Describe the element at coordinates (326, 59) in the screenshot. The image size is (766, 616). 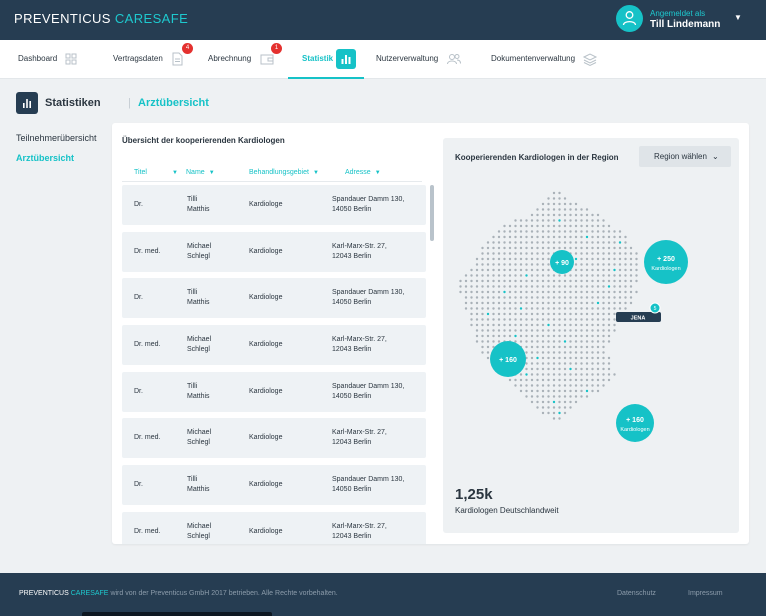
I see `tab-statistik: Statistik` at that location.